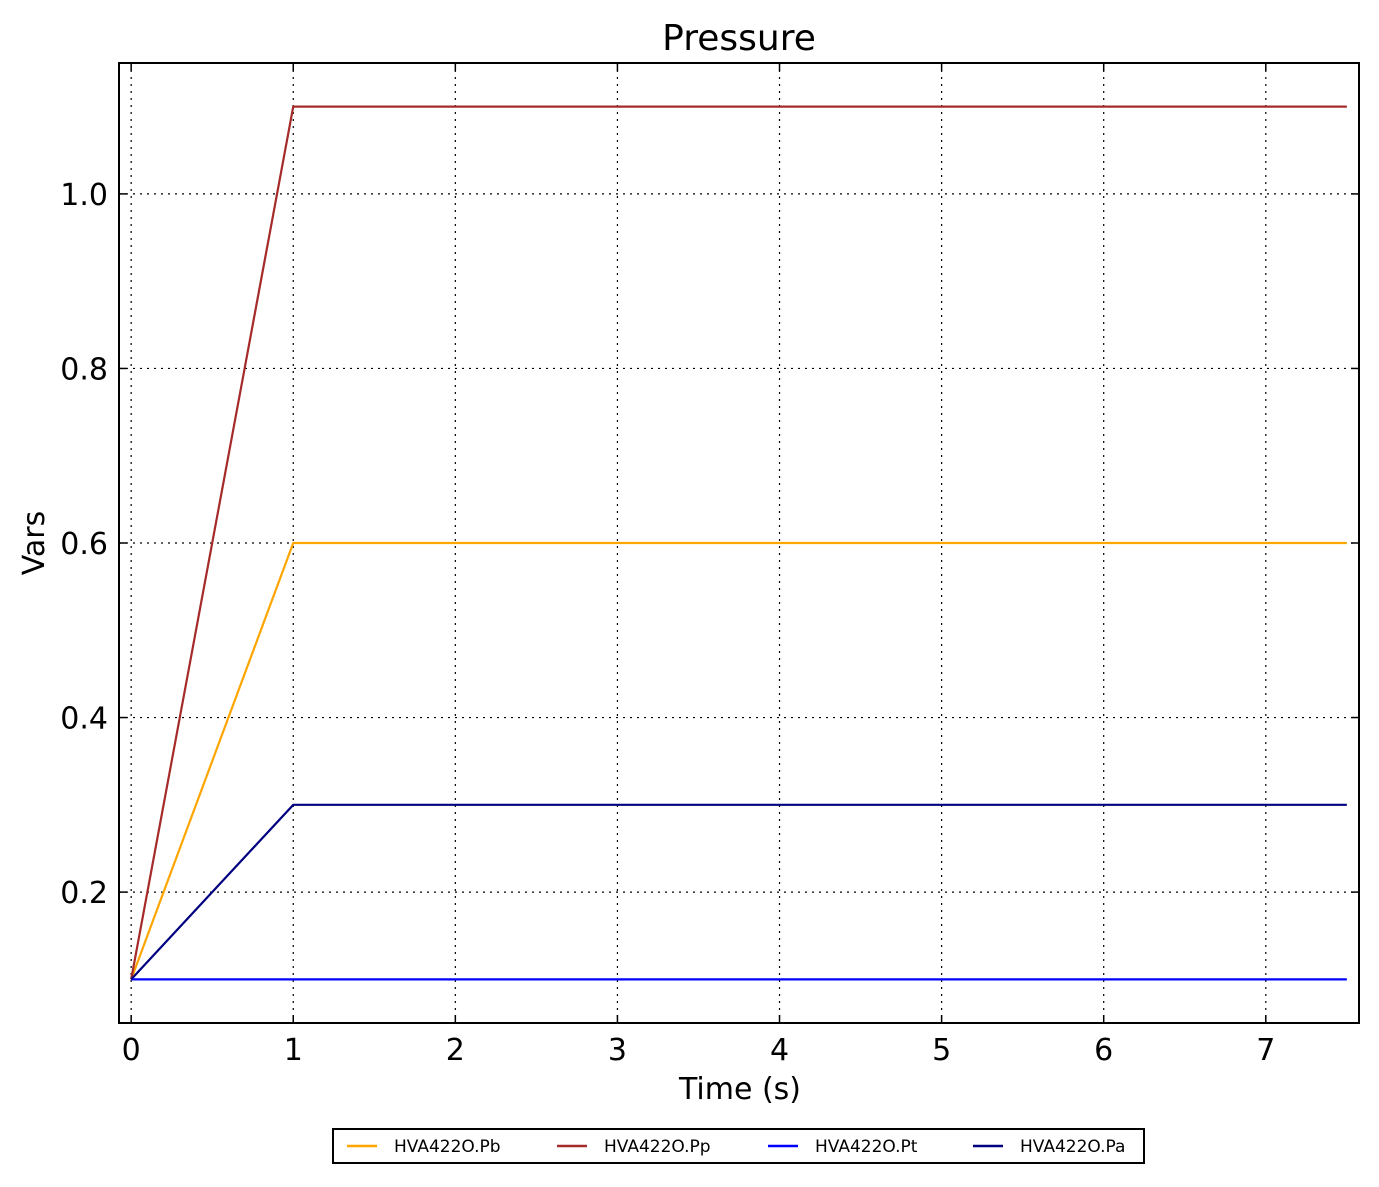 This screenshot has height=1187, width=1379. Describe the element at coordinates (84, 369) in the screenshot. I see `y-tick-label: 0.8` at that location.